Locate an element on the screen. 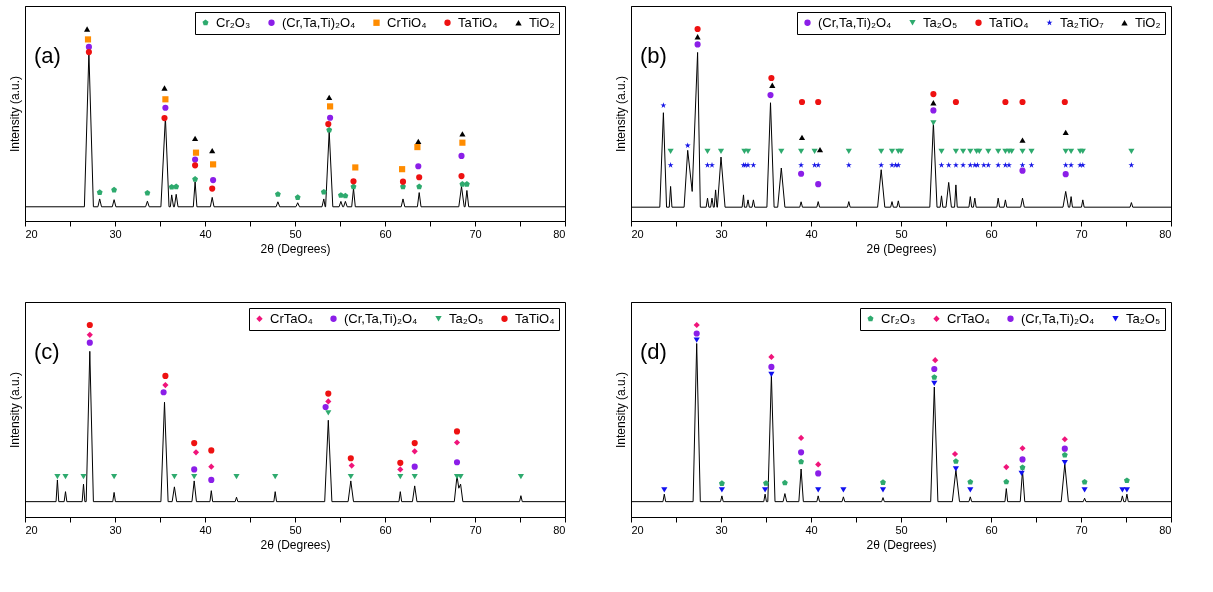 The height and width of the screenshot is (592, 1213). text: (d) is located at coordinates (653, 351).